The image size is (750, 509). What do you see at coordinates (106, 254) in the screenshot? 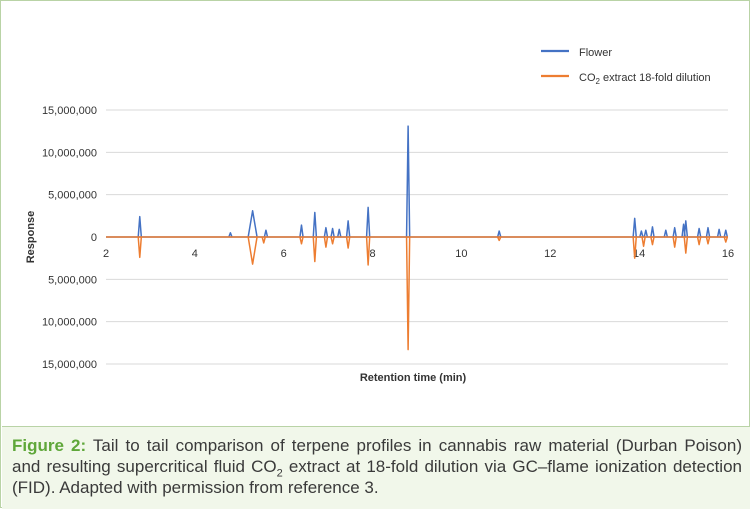
I see `x-tick-label: 2` at bounding box center [106, 254].